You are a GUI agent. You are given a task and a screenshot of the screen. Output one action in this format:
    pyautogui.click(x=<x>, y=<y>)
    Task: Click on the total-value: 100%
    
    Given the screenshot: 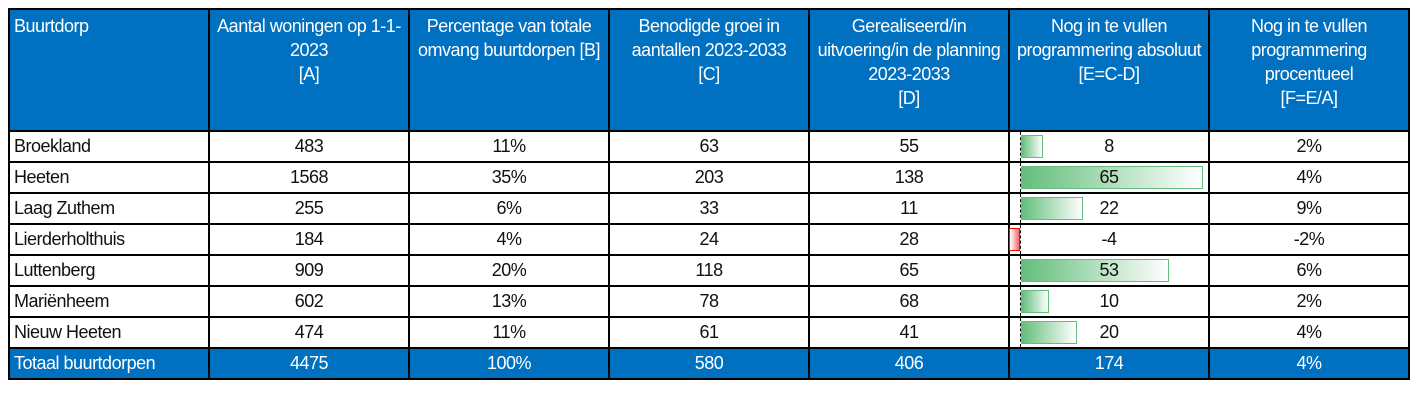 What is the action you would take?
    pyautogui.click(x=509, y=363)
    